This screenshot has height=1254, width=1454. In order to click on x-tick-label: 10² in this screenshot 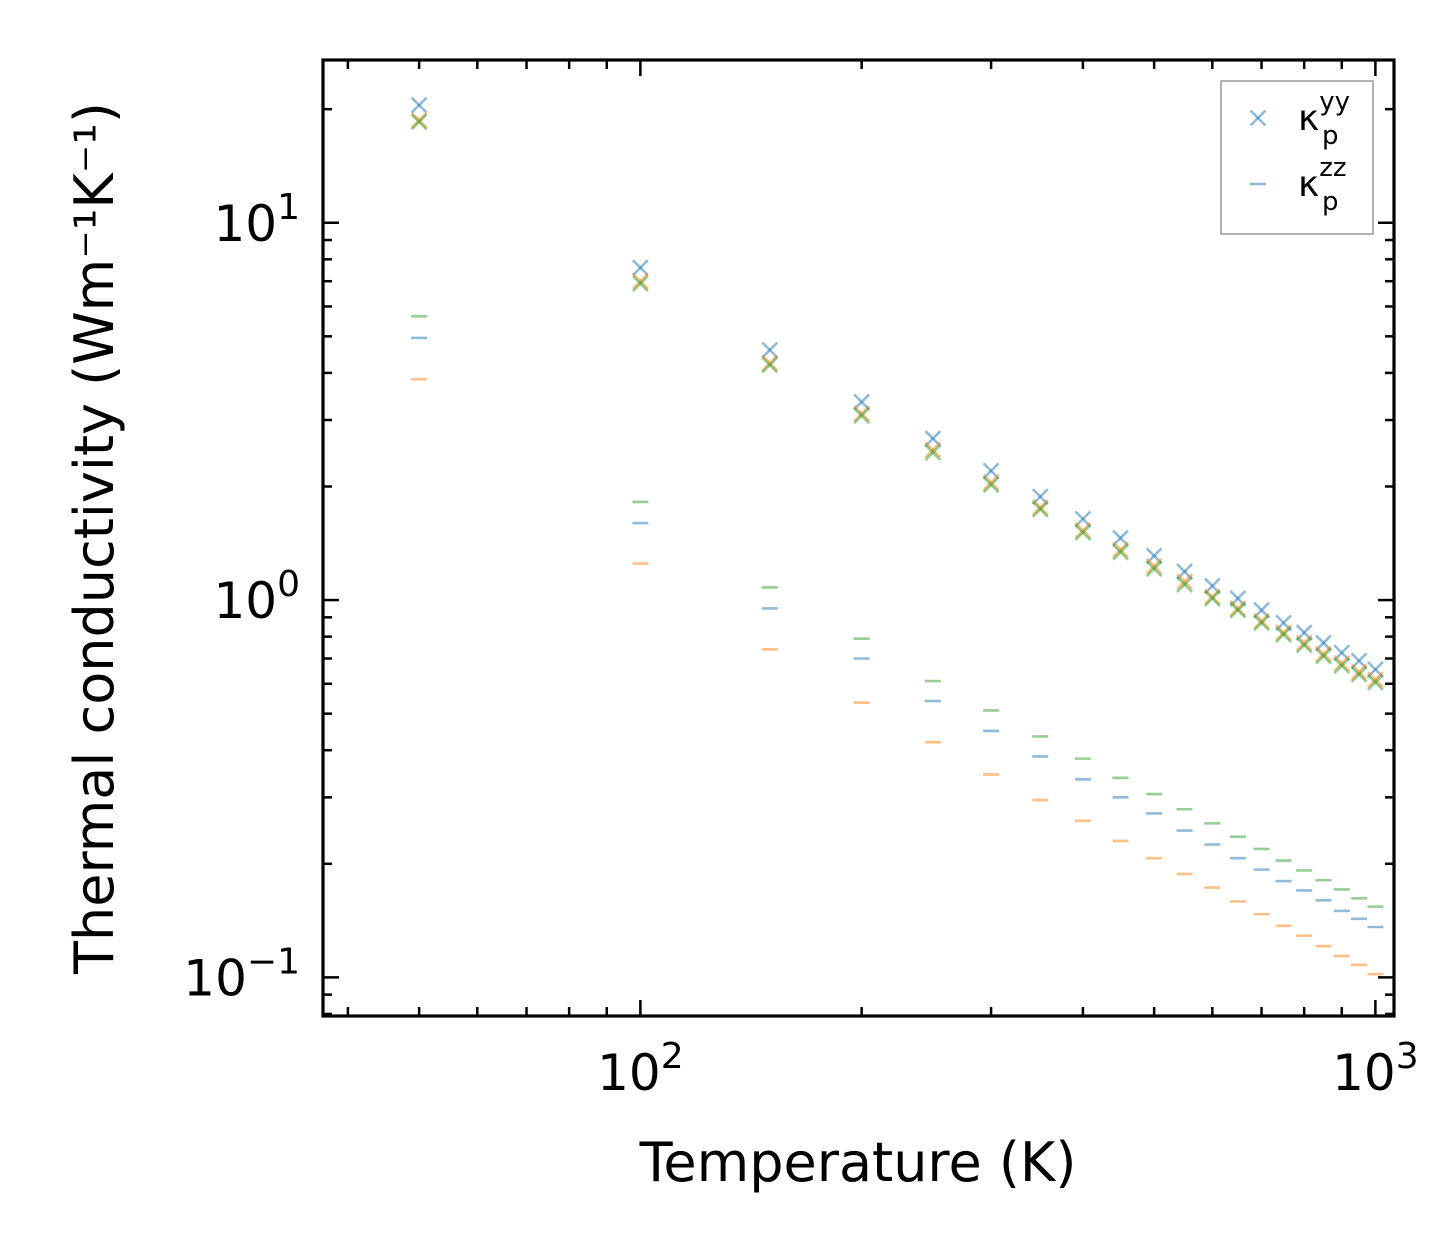, I will do `click(640, 1069)`.